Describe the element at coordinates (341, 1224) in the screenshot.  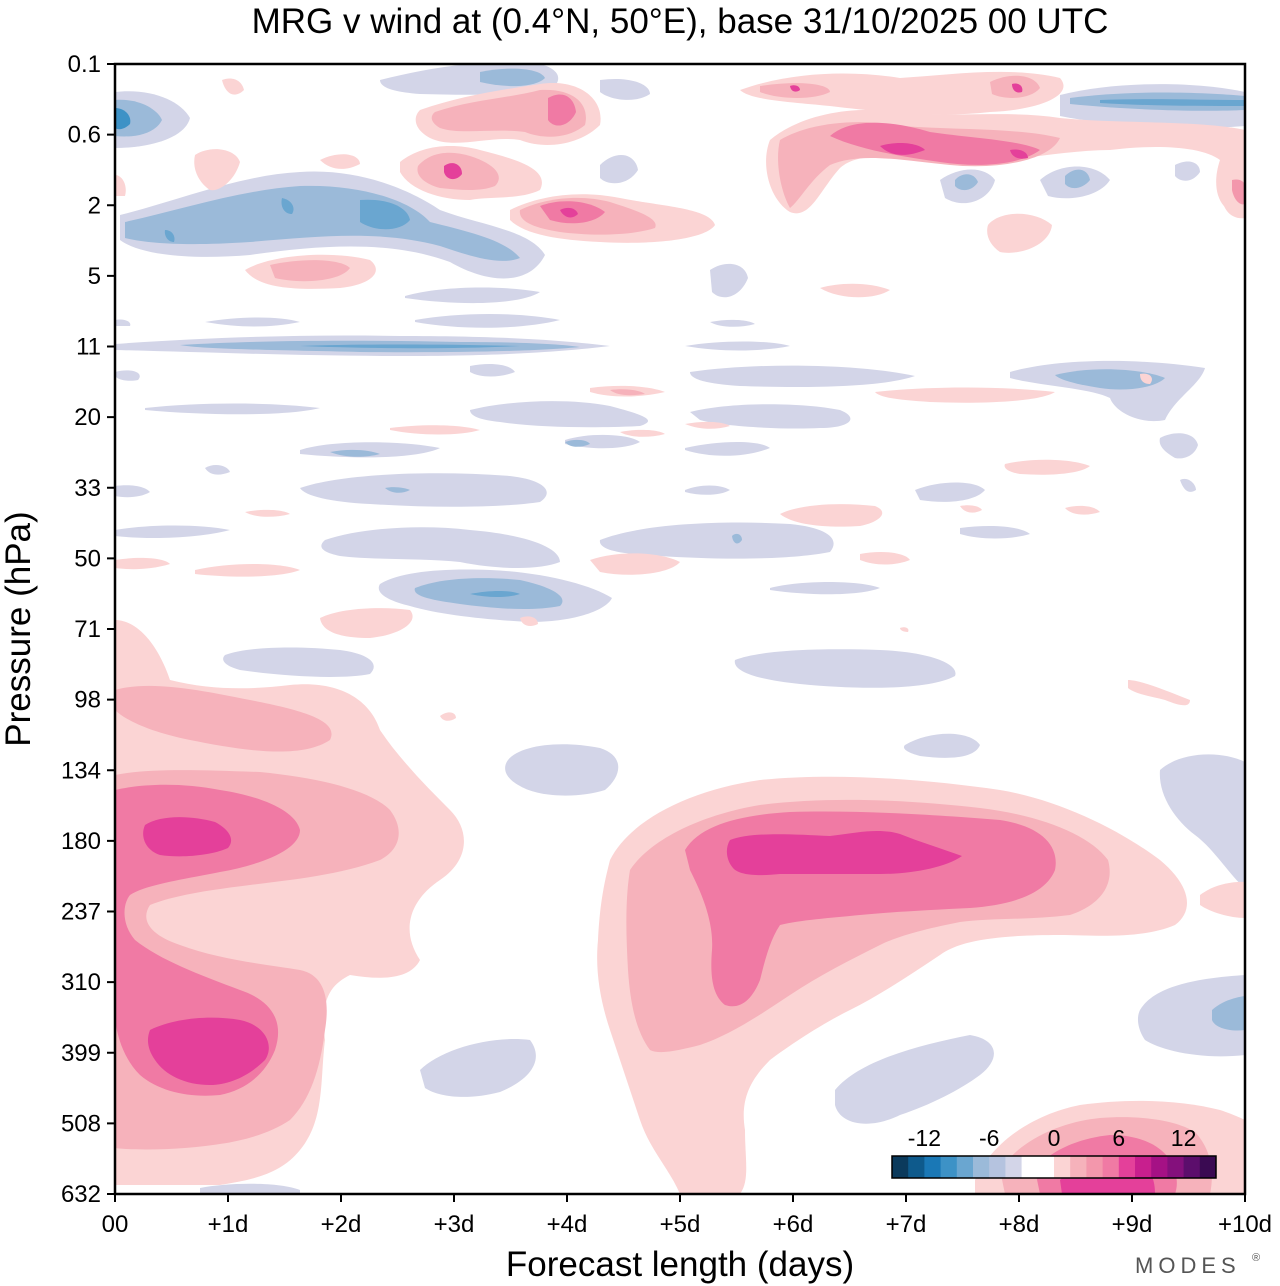
I see `x-tick-label: +2d` at that location.